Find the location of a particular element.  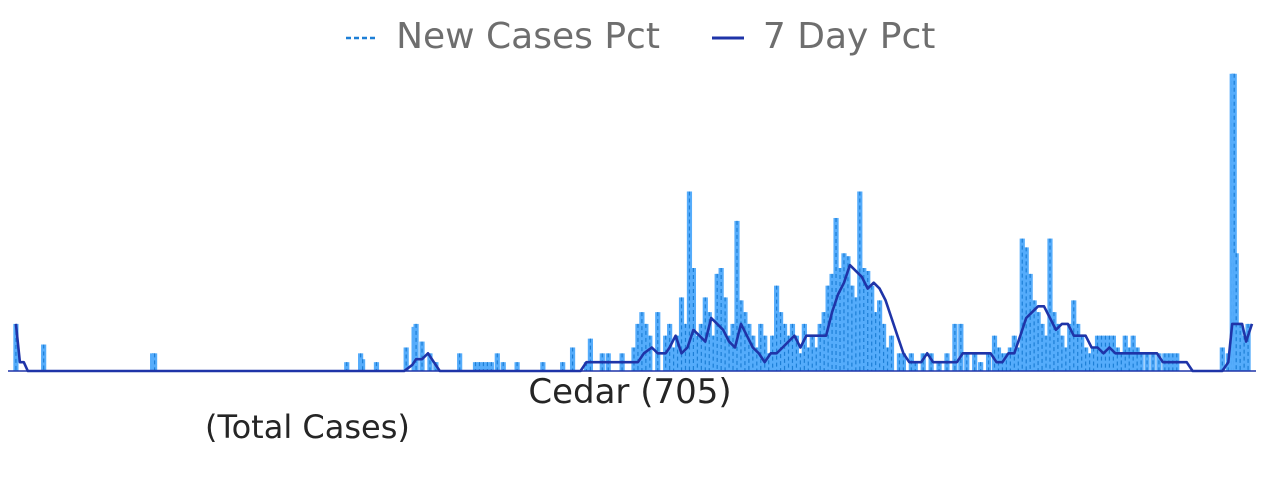

solid-line-icon is located at coordinates (728, 37).